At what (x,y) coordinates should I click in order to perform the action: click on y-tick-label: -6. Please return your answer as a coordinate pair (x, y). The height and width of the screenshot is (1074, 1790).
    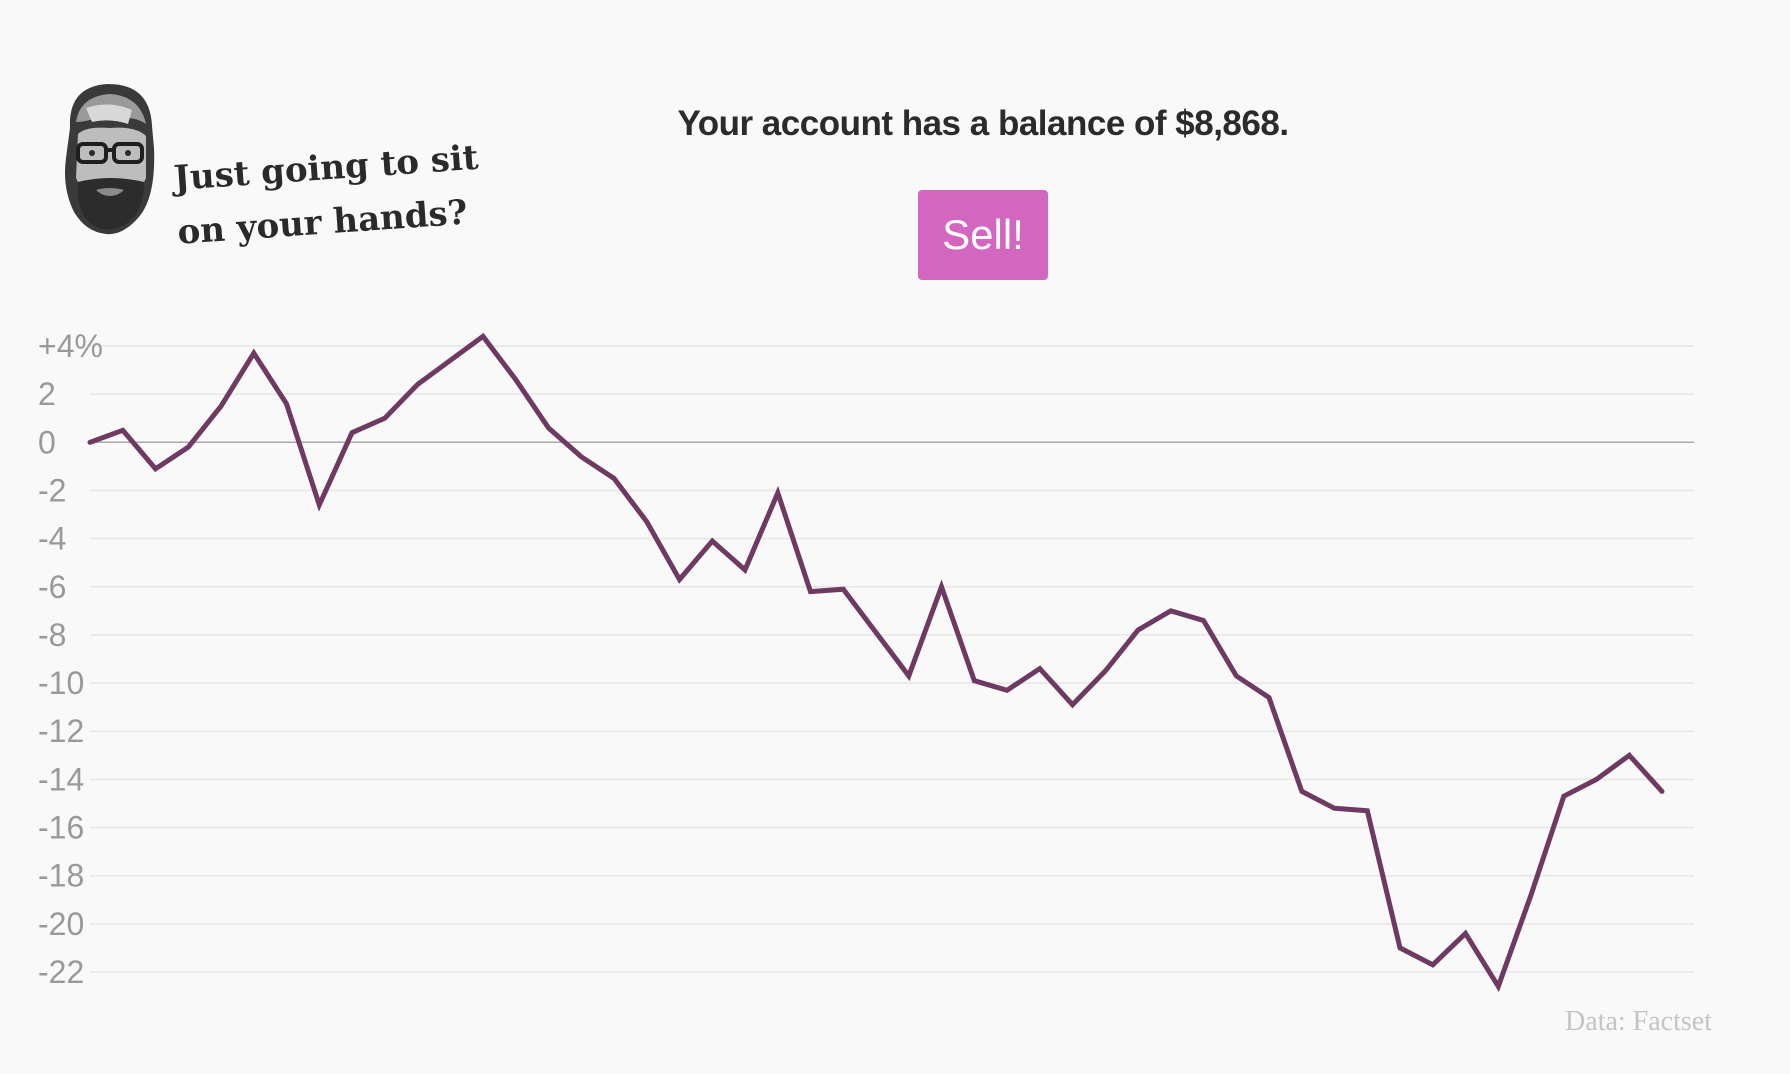
    Looking at the image, I should click on (52, 587).